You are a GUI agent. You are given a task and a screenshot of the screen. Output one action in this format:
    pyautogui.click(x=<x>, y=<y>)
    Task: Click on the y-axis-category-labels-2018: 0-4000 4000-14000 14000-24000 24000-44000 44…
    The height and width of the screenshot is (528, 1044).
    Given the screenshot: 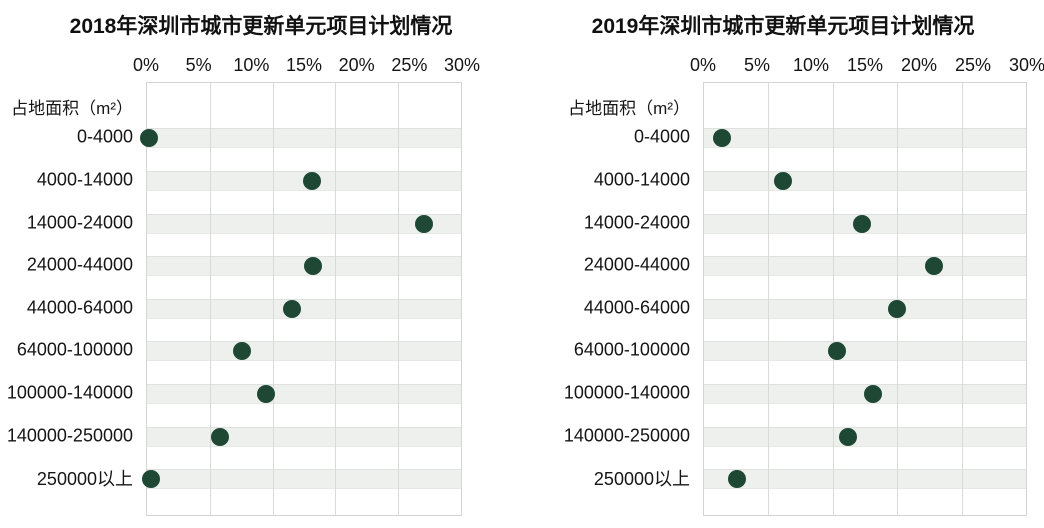 What is the action you would take?
    pyautogui.click(x=66, y=264)
    